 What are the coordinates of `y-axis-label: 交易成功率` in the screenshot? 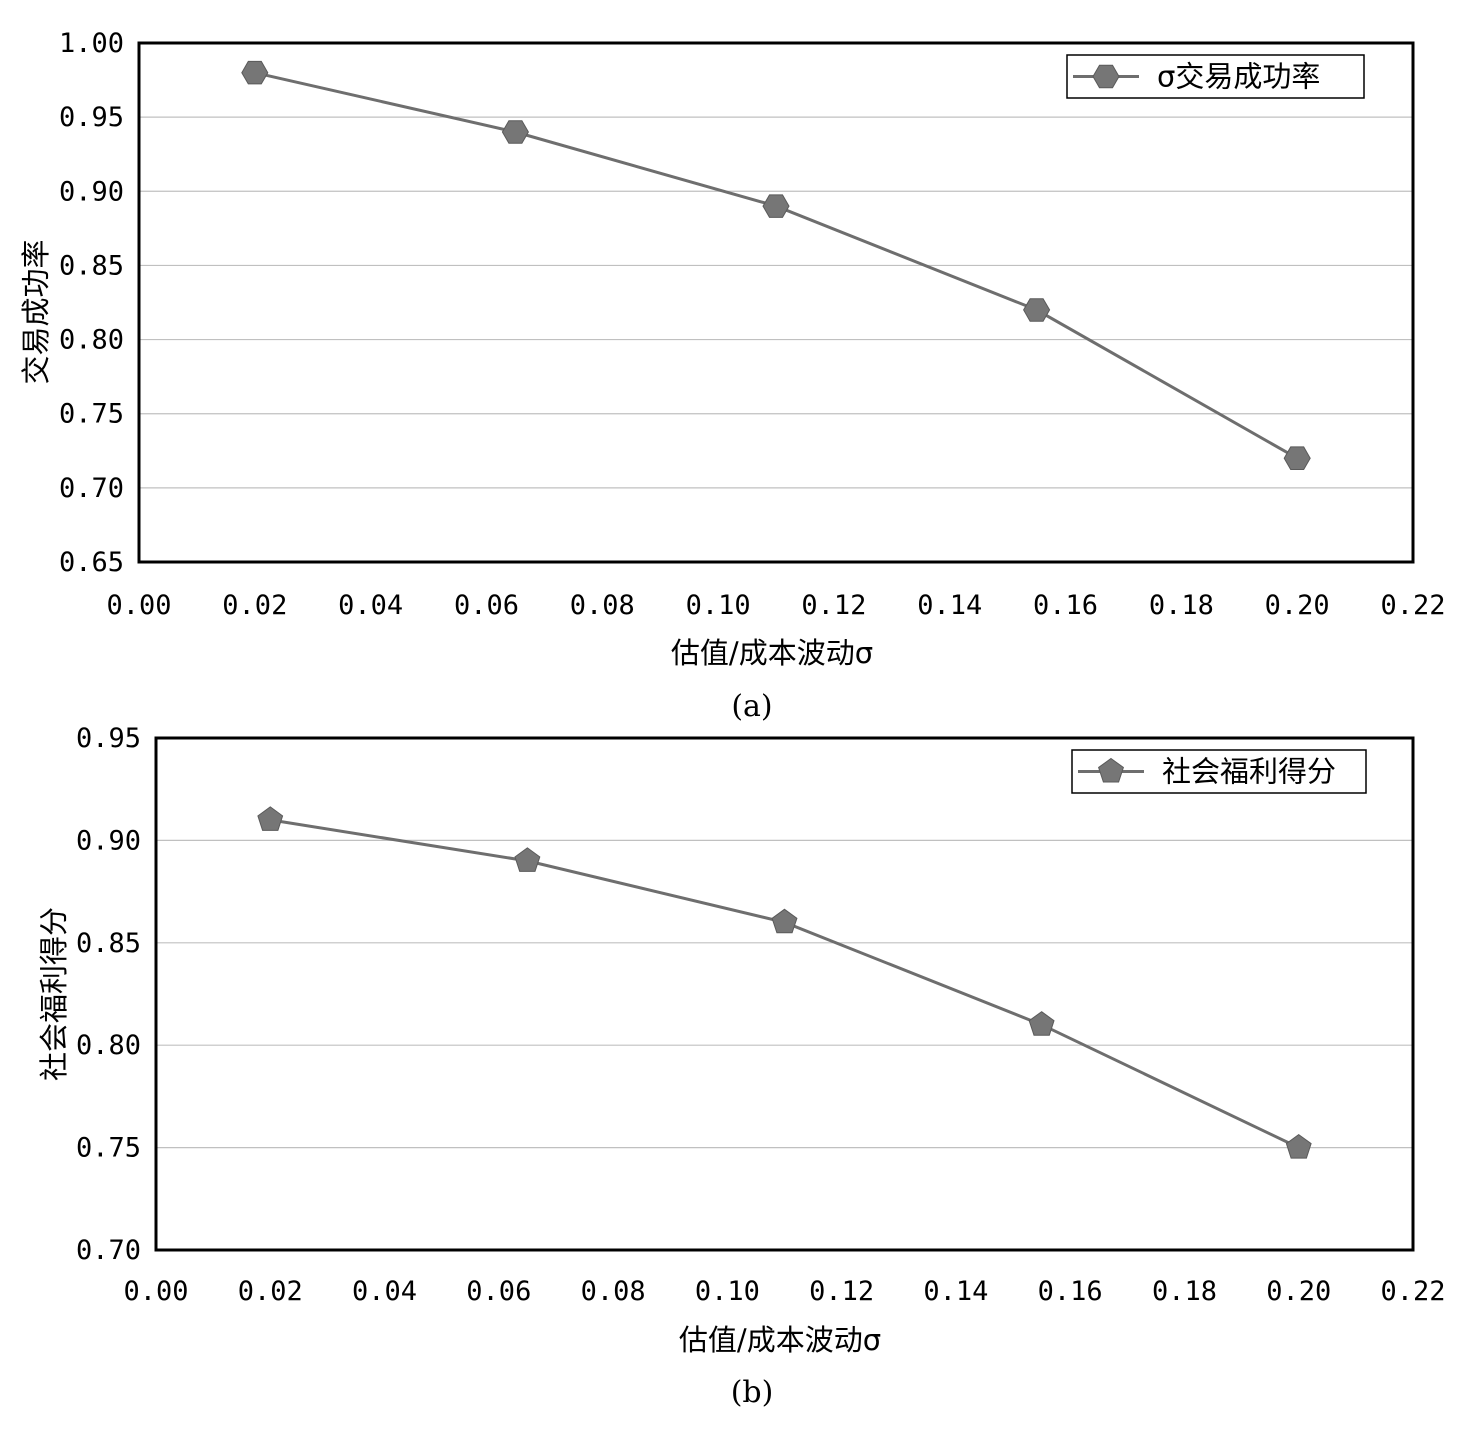 It's located at (36, 311).